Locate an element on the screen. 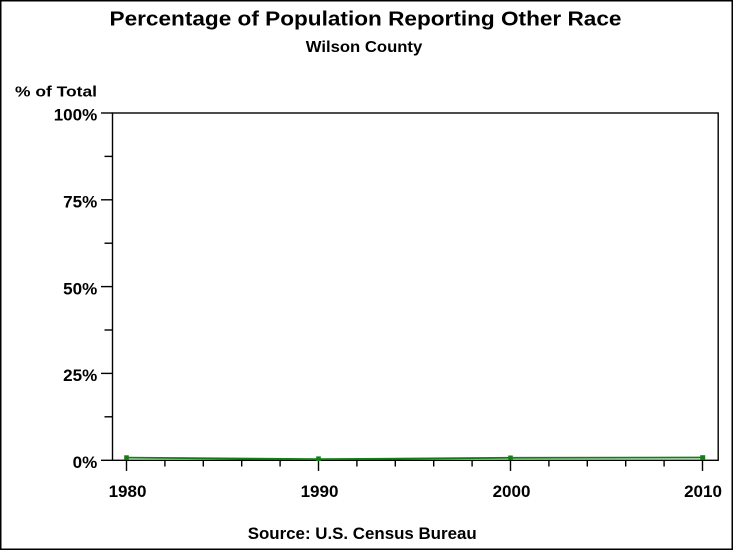  svg-text: 2000 is located at coordinates (512, 491).